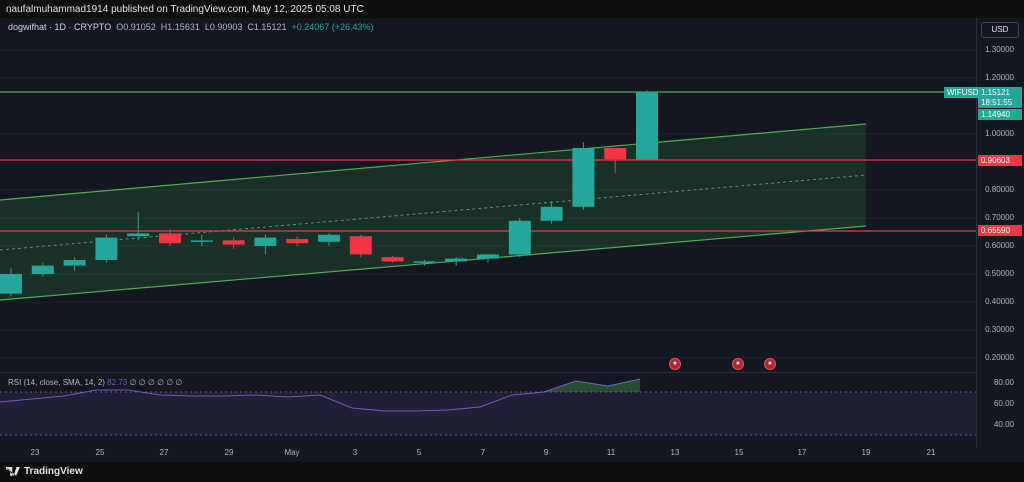 The height and width of the screenshot is (482, 1024). Describe the element at coordinates (802, 452) in the screenshot. I see `time-axis-label: 17` at that location.